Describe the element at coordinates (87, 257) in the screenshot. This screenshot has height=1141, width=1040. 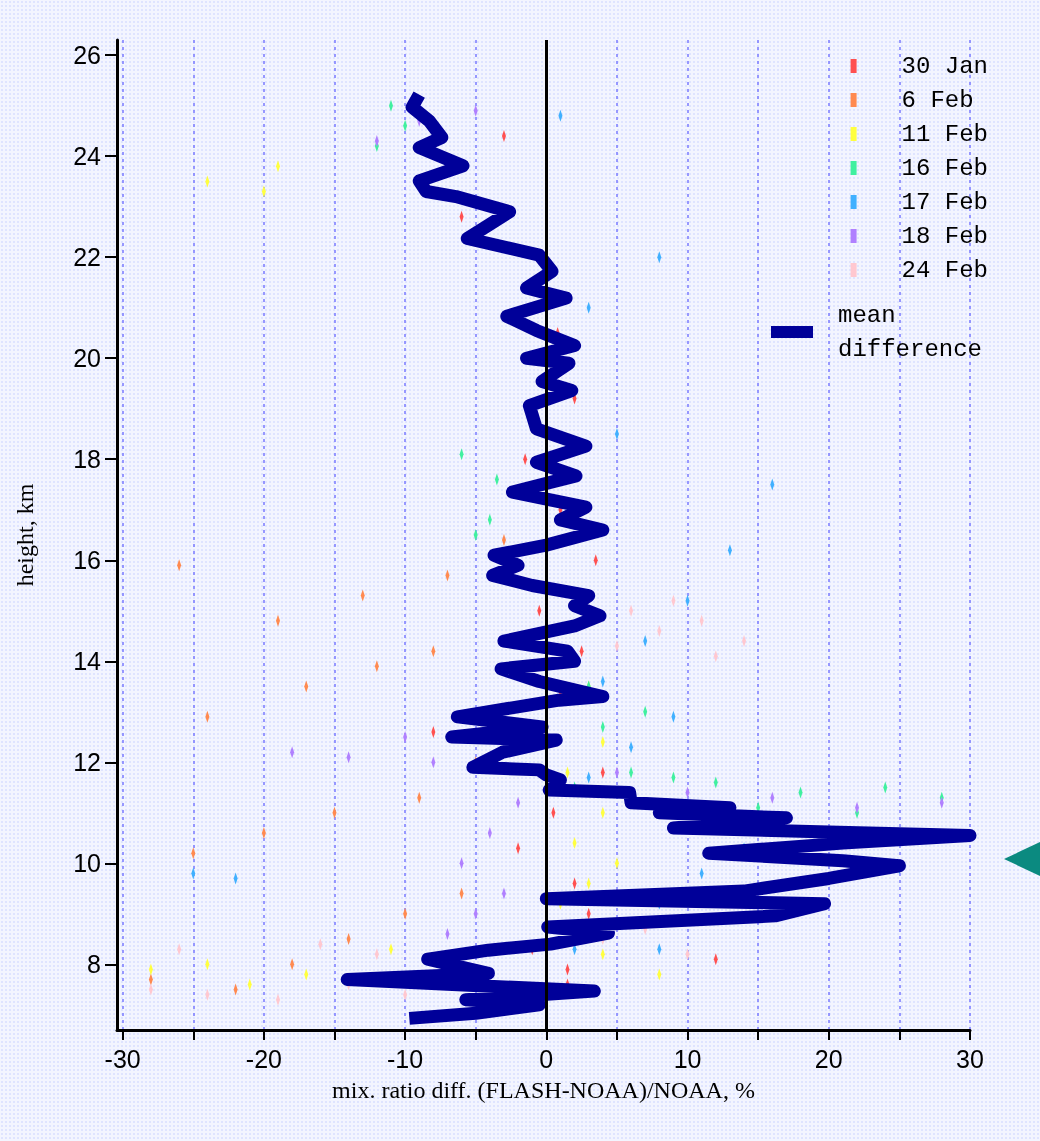
I see `y-tick-label: 22` at that location.